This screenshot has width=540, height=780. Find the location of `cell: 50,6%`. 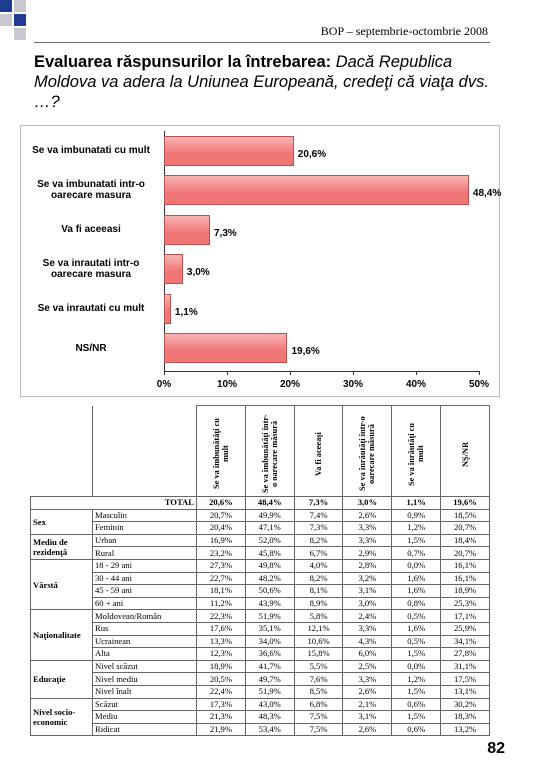

cell: 50,6% is located at coordinates (269, 591).